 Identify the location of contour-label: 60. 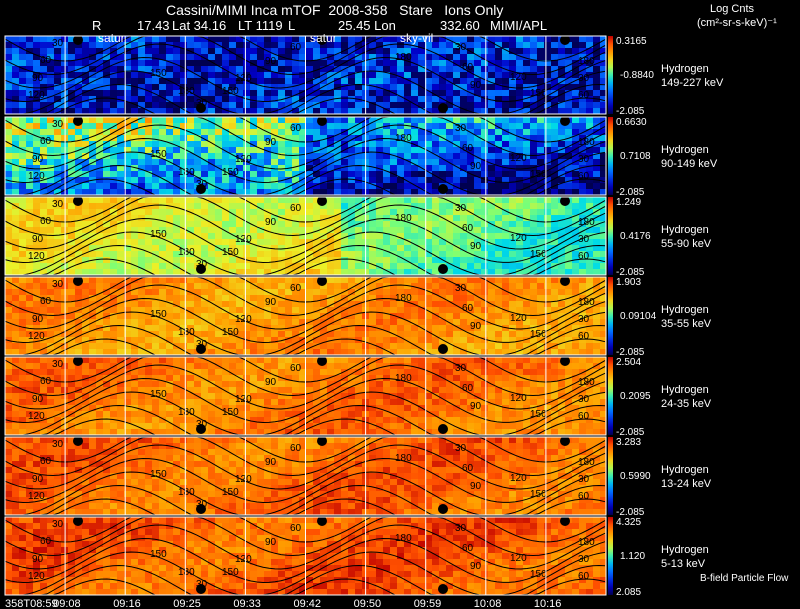
(468, 228).